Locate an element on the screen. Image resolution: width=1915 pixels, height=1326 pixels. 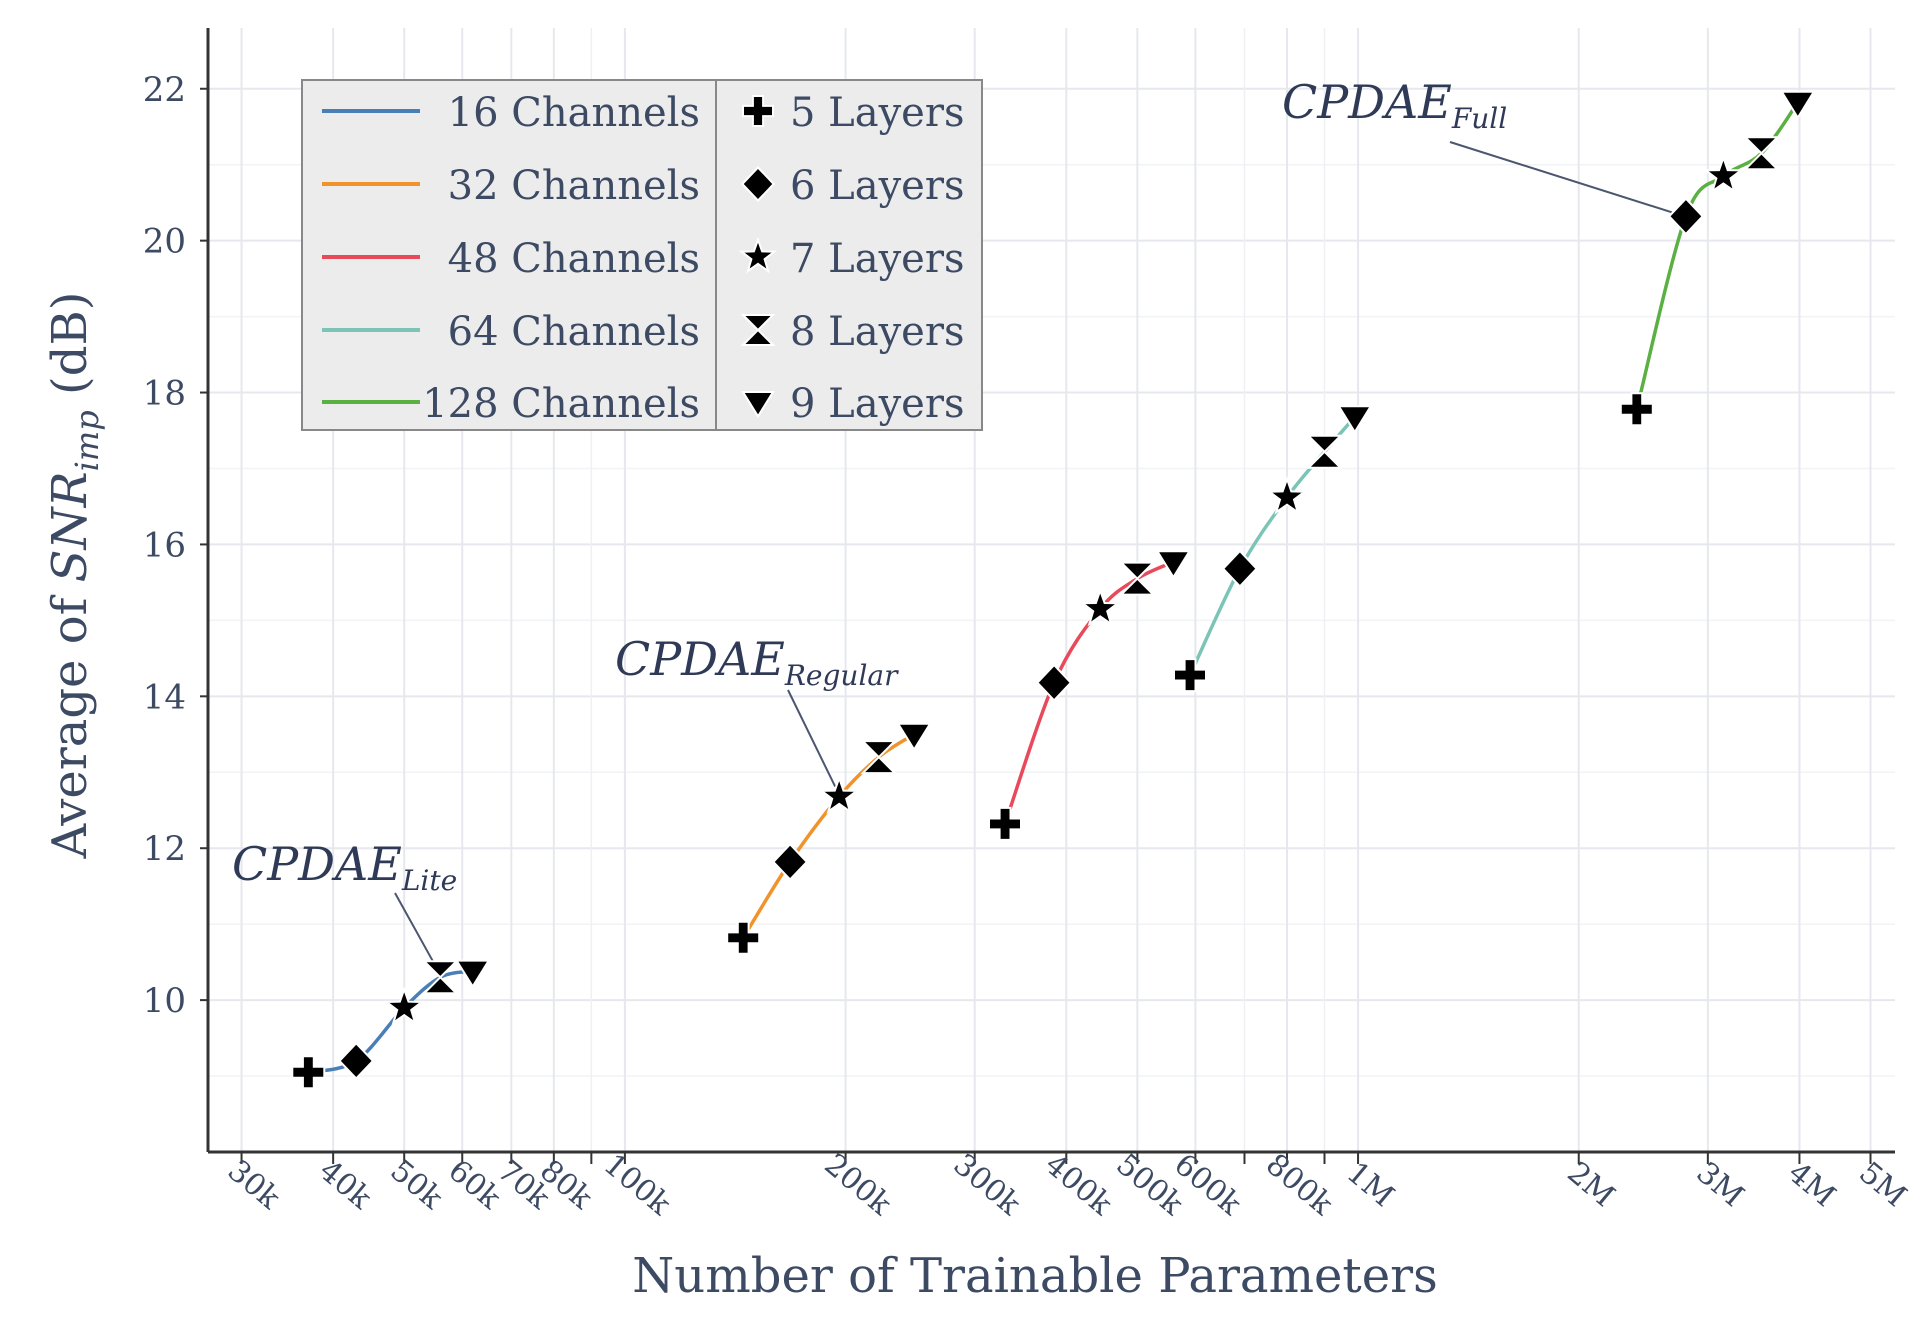
y-tick-label: 18 is located at coordinates (164, 394).